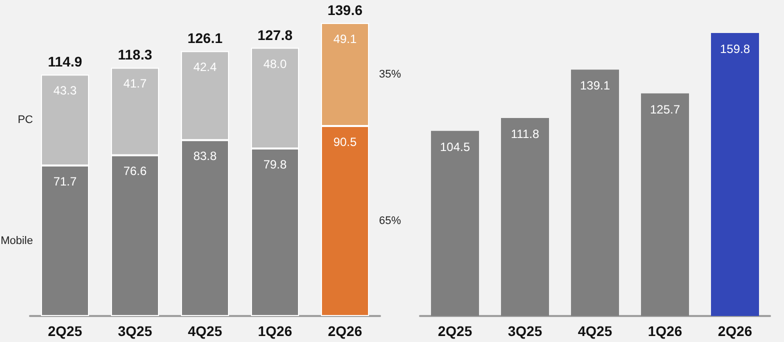  I want to click on data-label: 111.8, so click(525, 134).